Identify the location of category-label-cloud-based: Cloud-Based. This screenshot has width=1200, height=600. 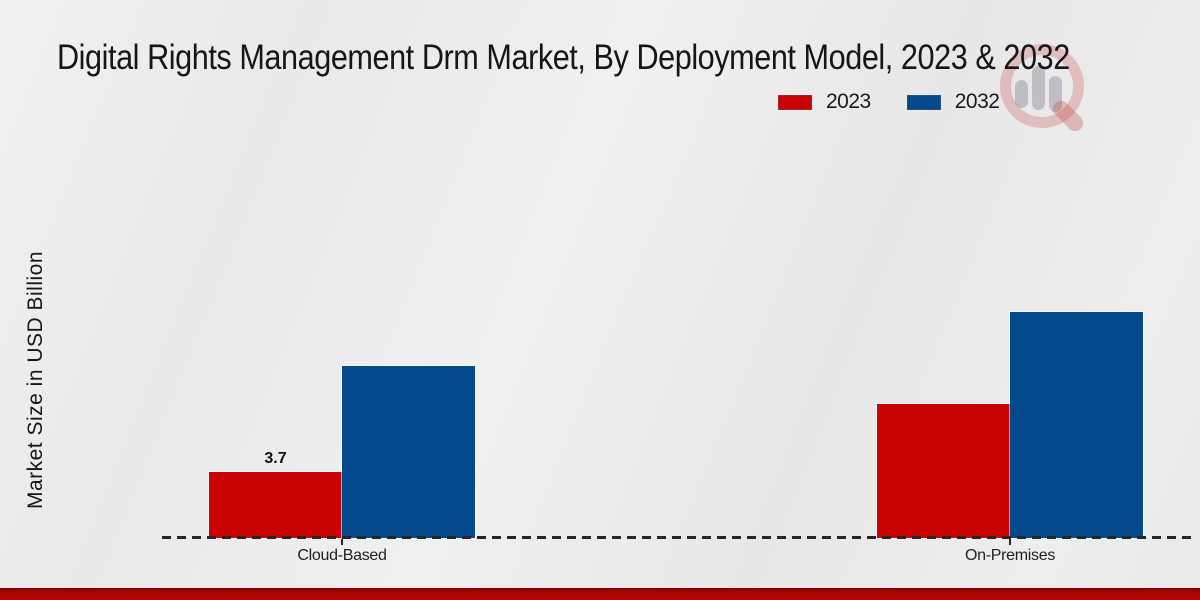
(342, 555).